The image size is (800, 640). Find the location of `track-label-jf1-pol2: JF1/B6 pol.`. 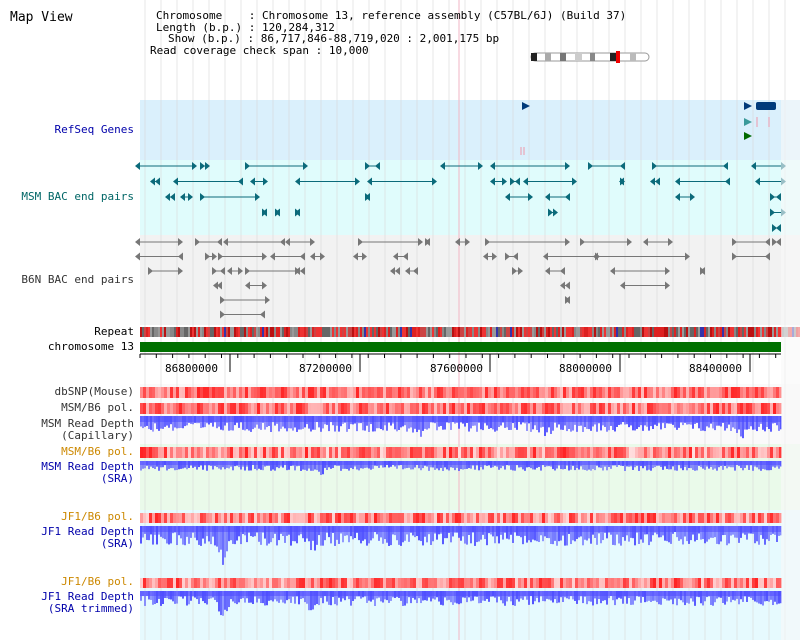

track-label-jf1-pol2: JF1/B6 pol. is located at coordinates (97, 581).